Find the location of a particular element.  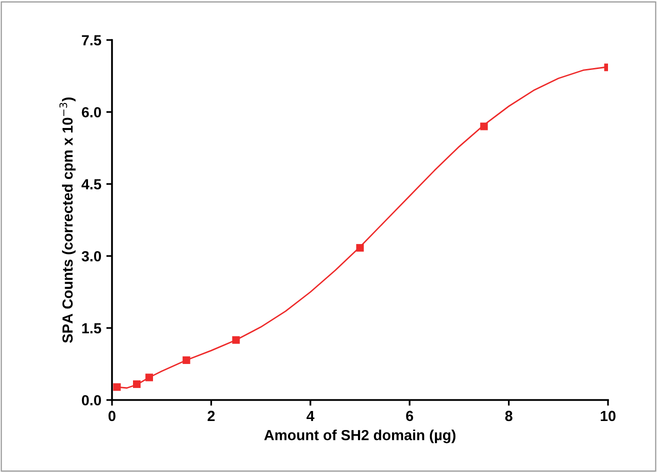

x-tick-label: 10 is located at coordinates (608, 416).